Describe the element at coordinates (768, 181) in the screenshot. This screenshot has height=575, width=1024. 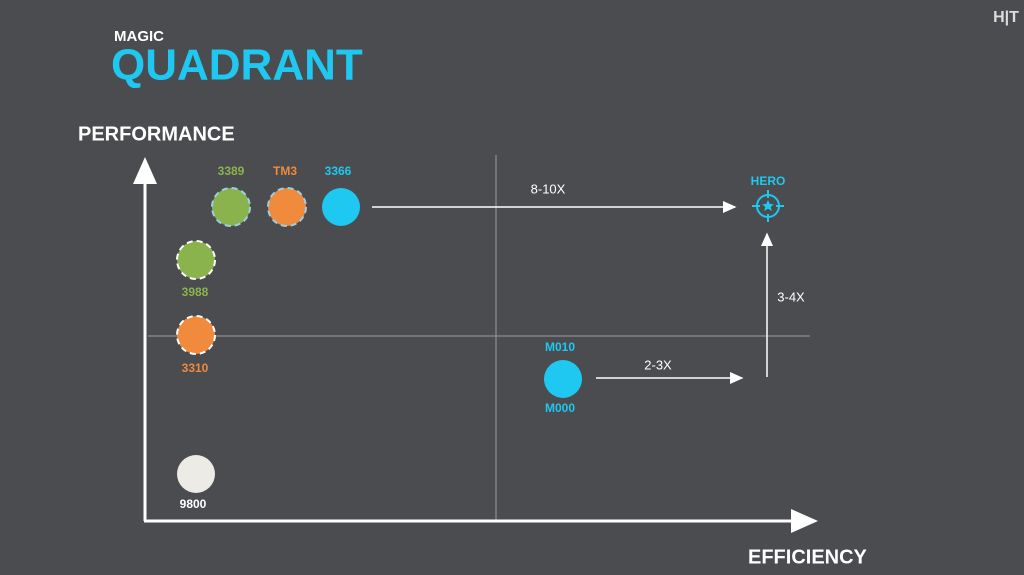
I see `node-label: HERO` at that location.